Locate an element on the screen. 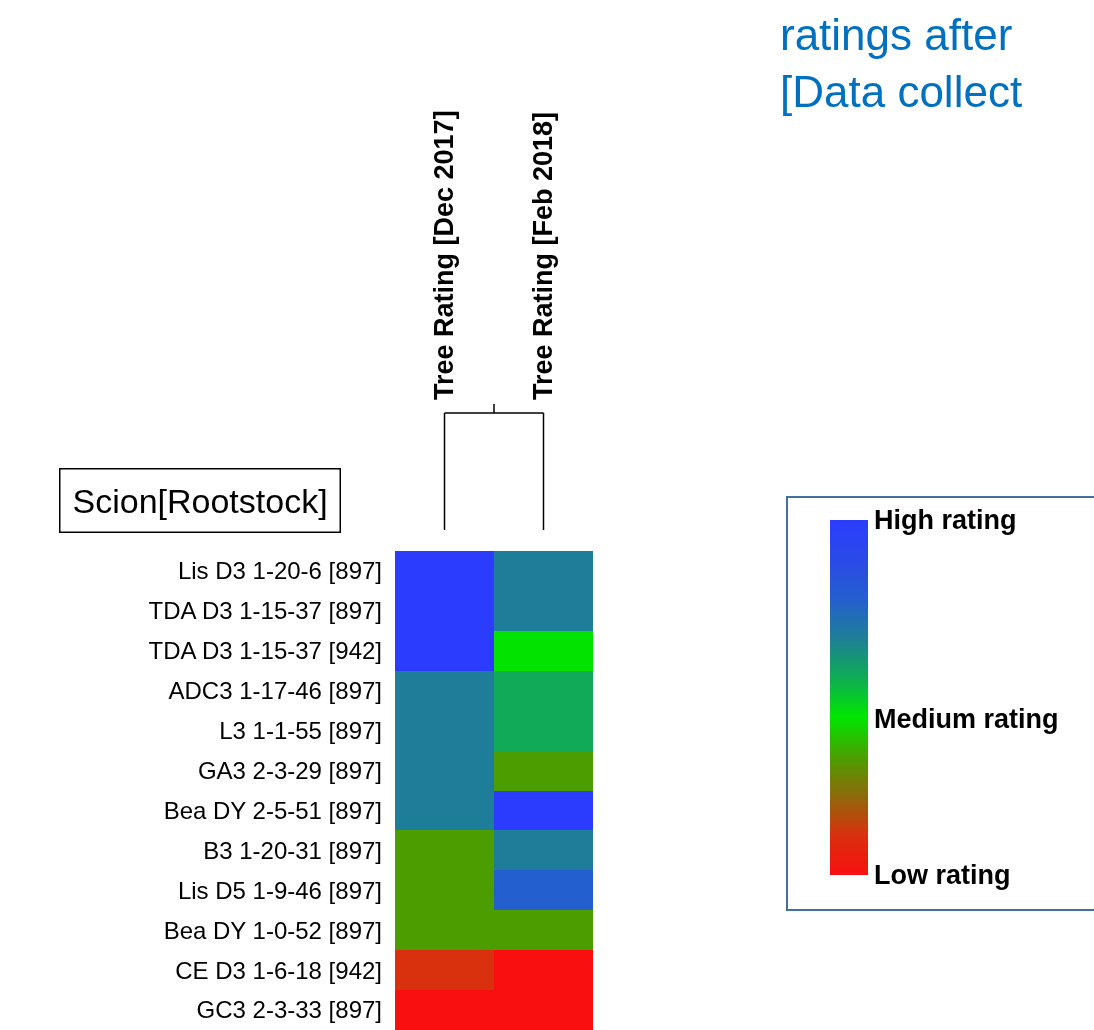 The width and height of the screenshot is (1094, 1030). y-axis-title: Scion[Rootstock] is located at coordinates (200, 500).